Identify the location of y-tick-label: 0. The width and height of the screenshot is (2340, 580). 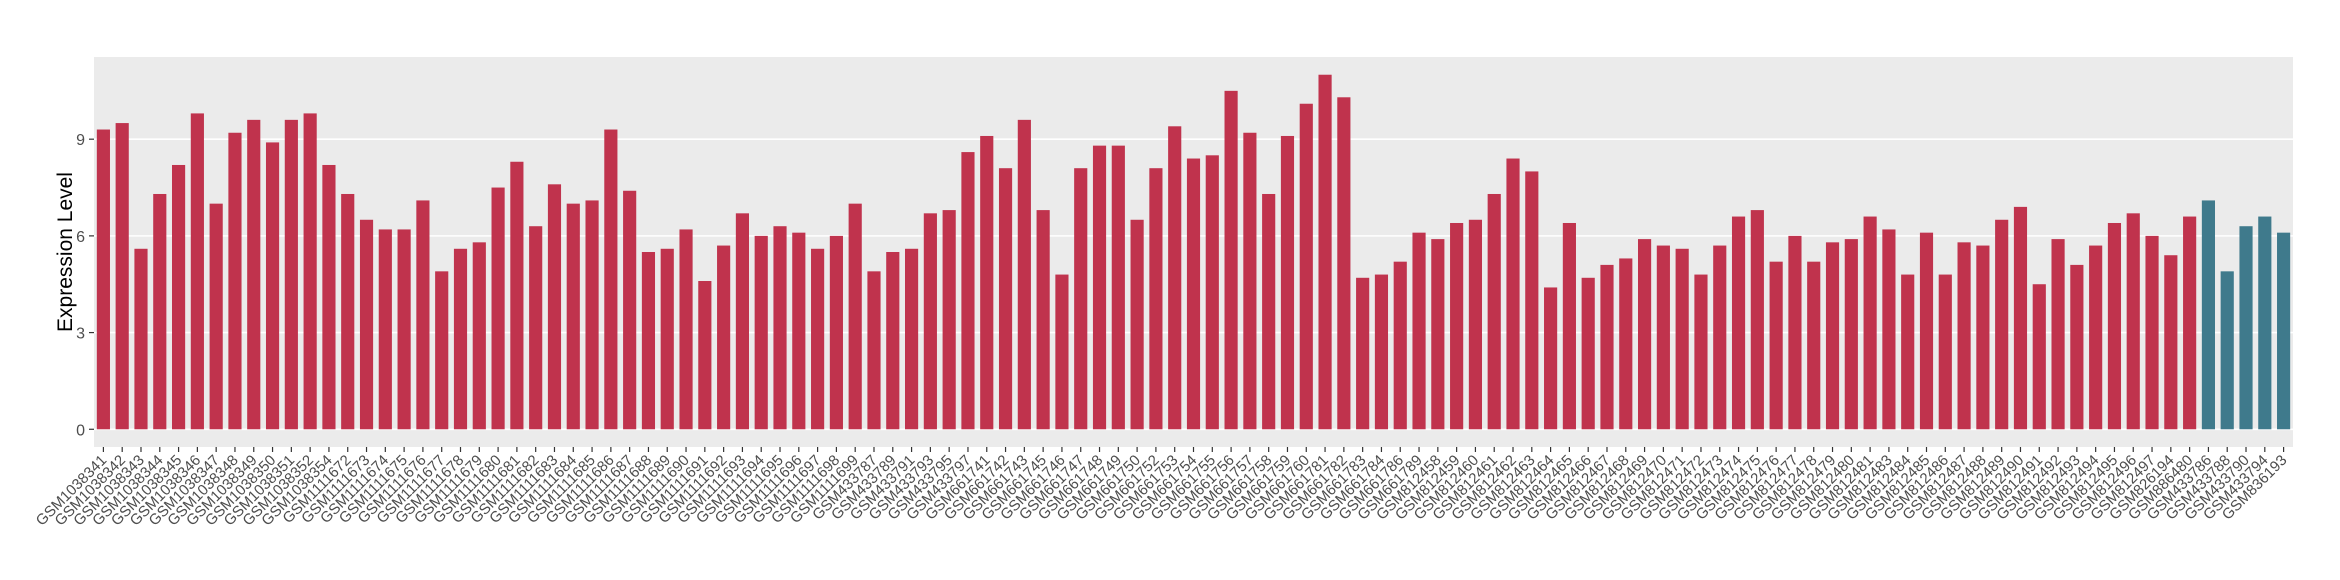
(80, 430).